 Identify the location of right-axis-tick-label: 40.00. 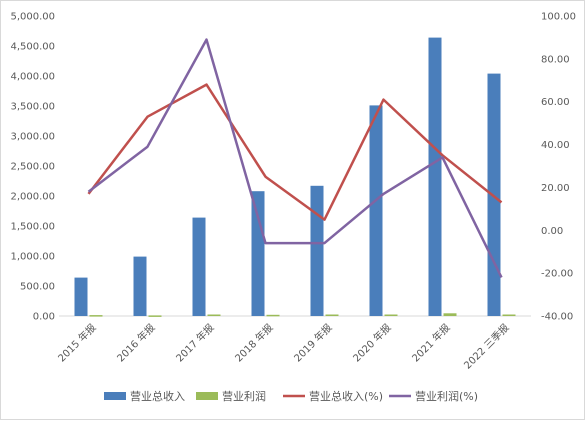
(555, 145).